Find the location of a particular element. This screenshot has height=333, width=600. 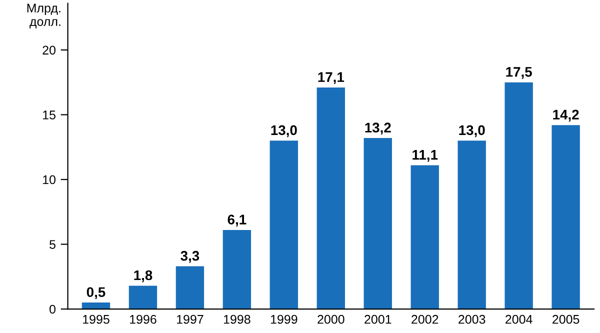

data-label: 3,3 is located at coordinates (190, 256).